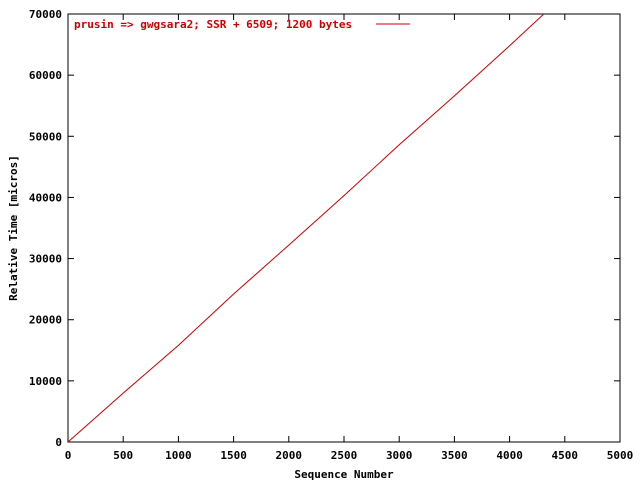 This screenshot has height=480, width=640. Describe the element at coordinates (399, 455) in the screenshot. I see `x-tick-label: 3000` at that location.